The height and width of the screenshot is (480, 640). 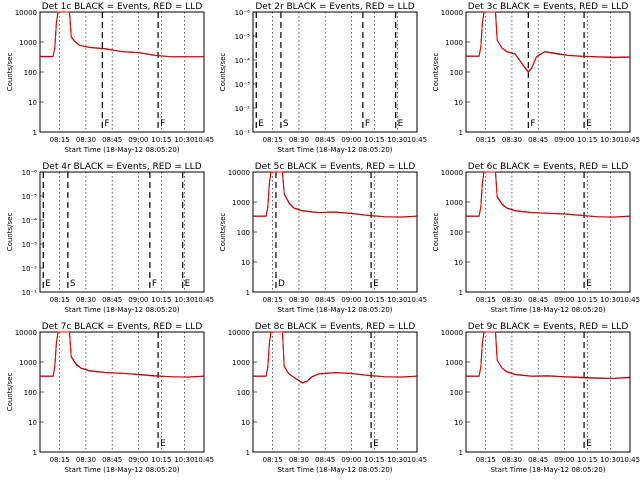 I want to click on panel-title: Det 2r BLACK = Events, RED = LLD, so click(x=334, y=7).